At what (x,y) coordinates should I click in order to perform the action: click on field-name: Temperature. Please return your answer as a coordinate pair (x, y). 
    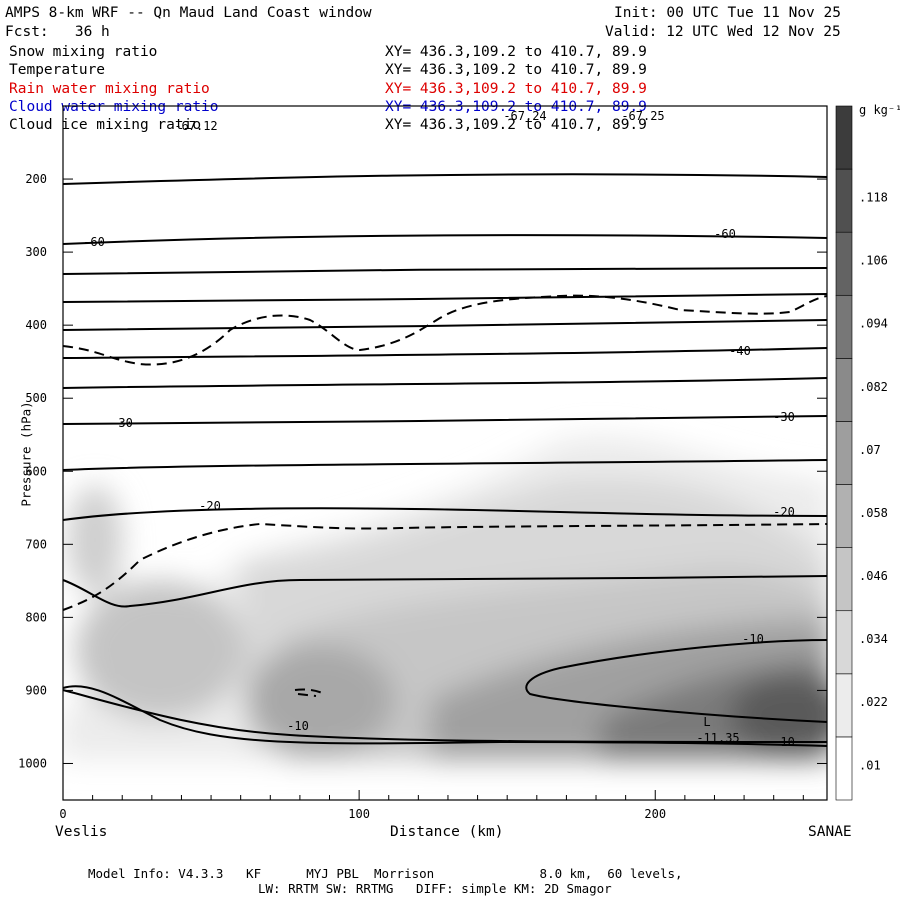
    Looking at the image, I should click on (57, 70).